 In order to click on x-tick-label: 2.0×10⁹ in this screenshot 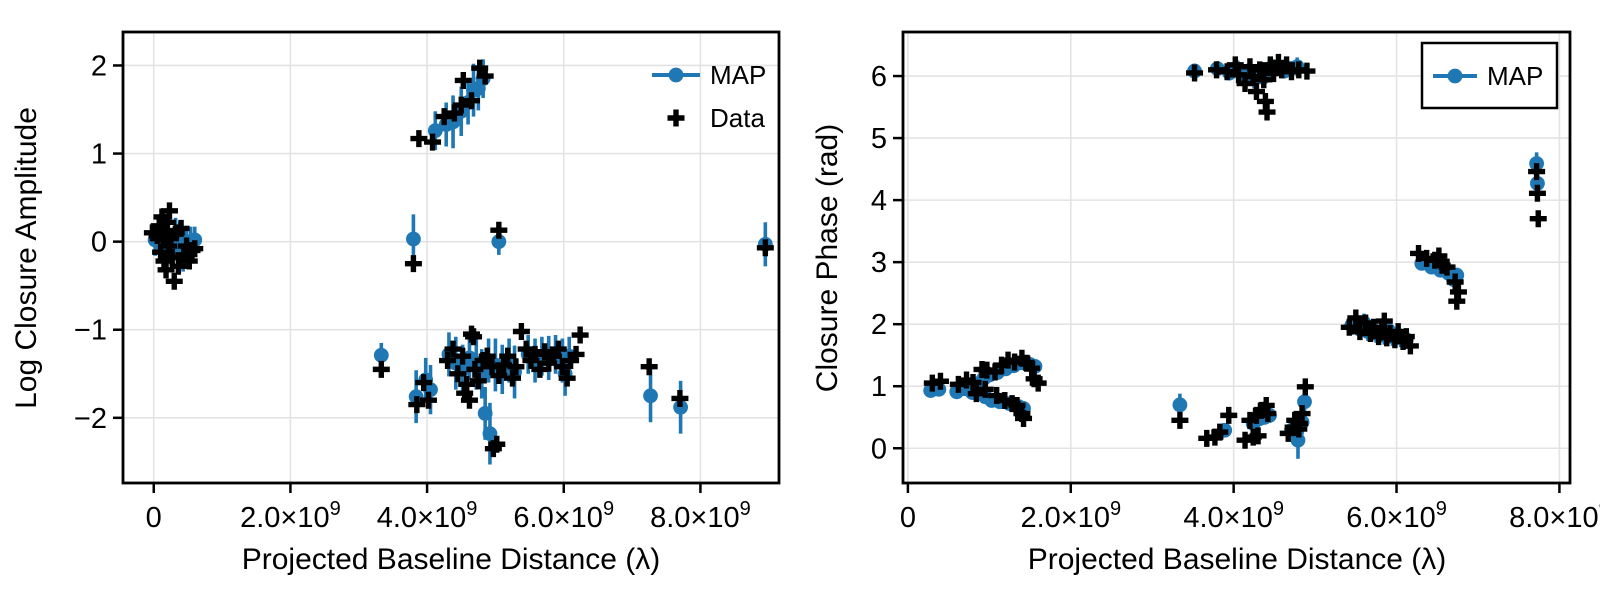, I will do `click(1070, 516)`.